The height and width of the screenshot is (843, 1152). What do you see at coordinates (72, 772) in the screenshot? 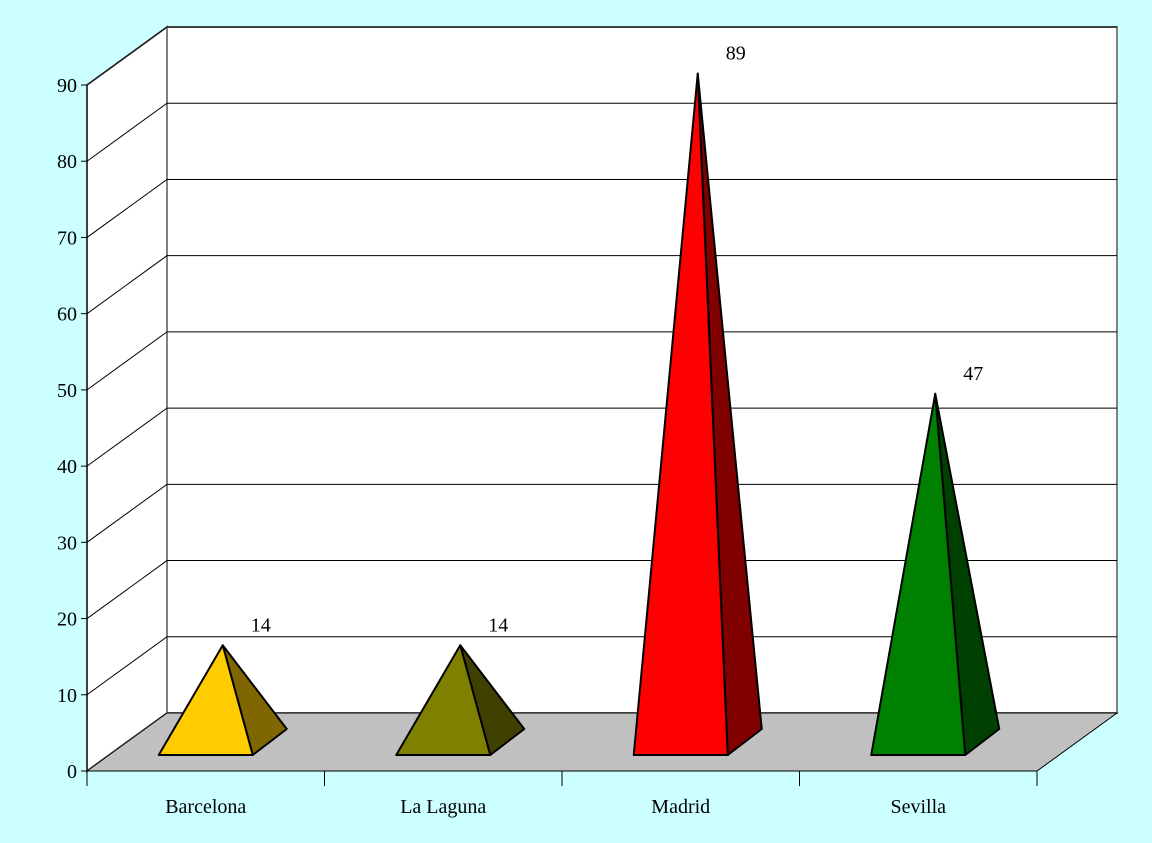
I see `y-tick-label: 0` at bounding box center [72, 772].